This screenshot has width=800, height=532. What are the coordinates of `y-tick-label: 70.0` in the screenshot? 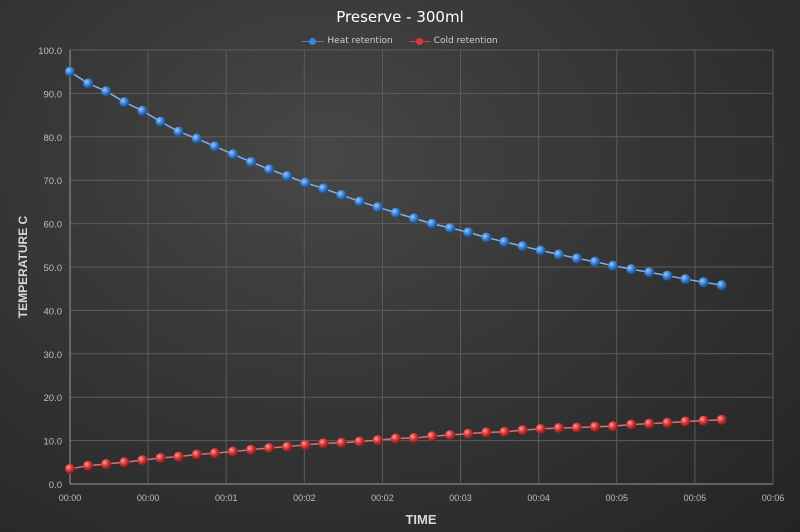 It's located at (53, 181).